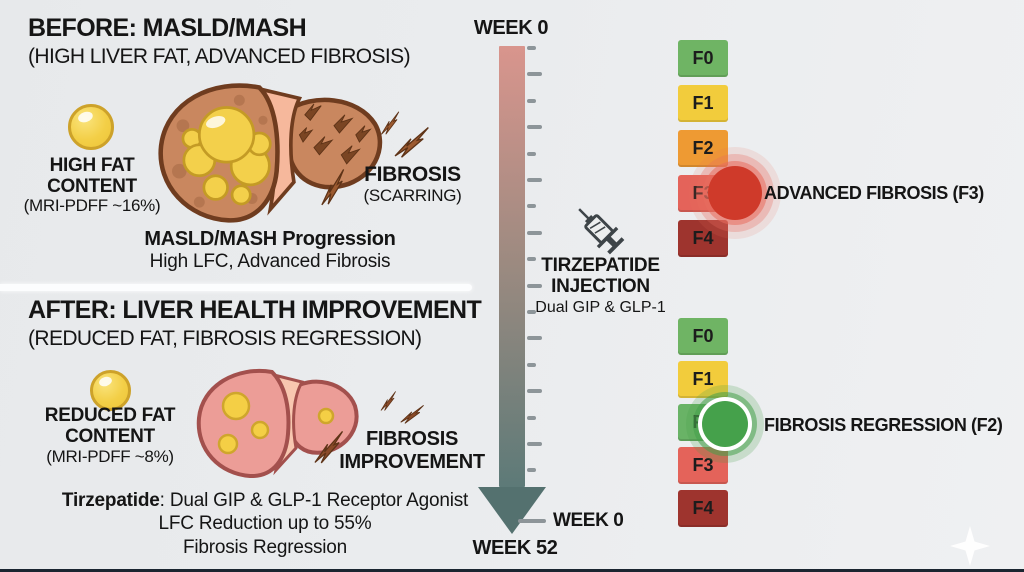 Image resolution: width=1024 pixels, height=572 pixels. I want to click on advanced-fibrosis-annotation: ADVANCED FIBROSIS (F3), so click(874, 193).